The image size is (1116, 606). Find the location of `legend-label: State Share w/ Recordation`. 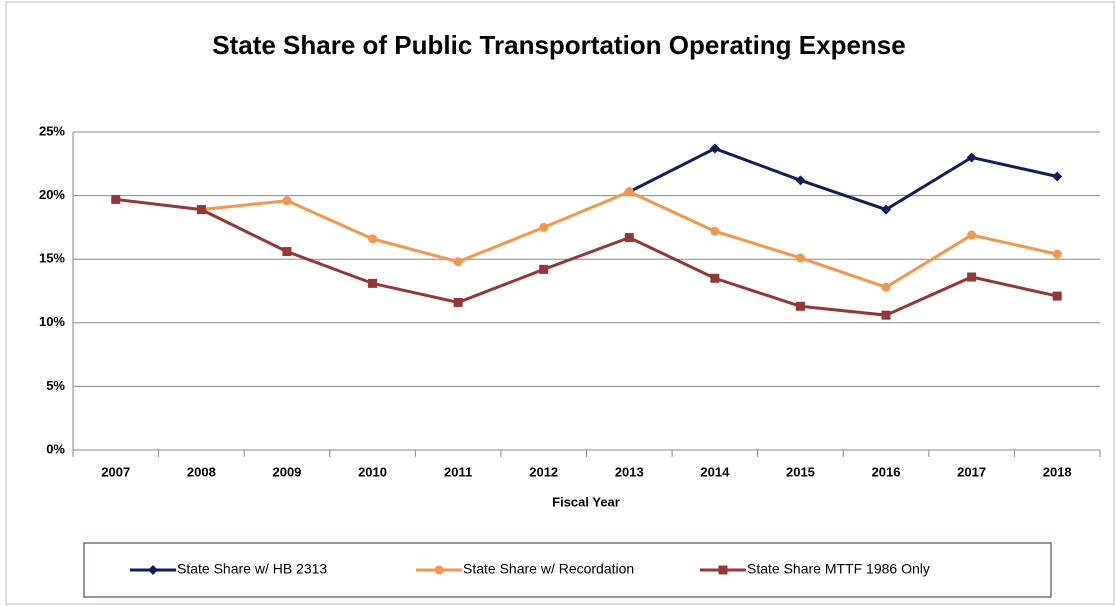

legend-label: State Share w/ Recordation is located at coordinates (548, 569).